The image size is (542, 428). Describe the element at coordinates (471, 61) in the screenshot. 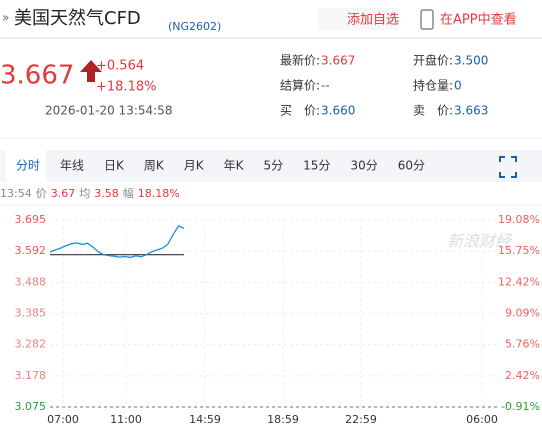

I see `stat-value: 3.500` at that location.